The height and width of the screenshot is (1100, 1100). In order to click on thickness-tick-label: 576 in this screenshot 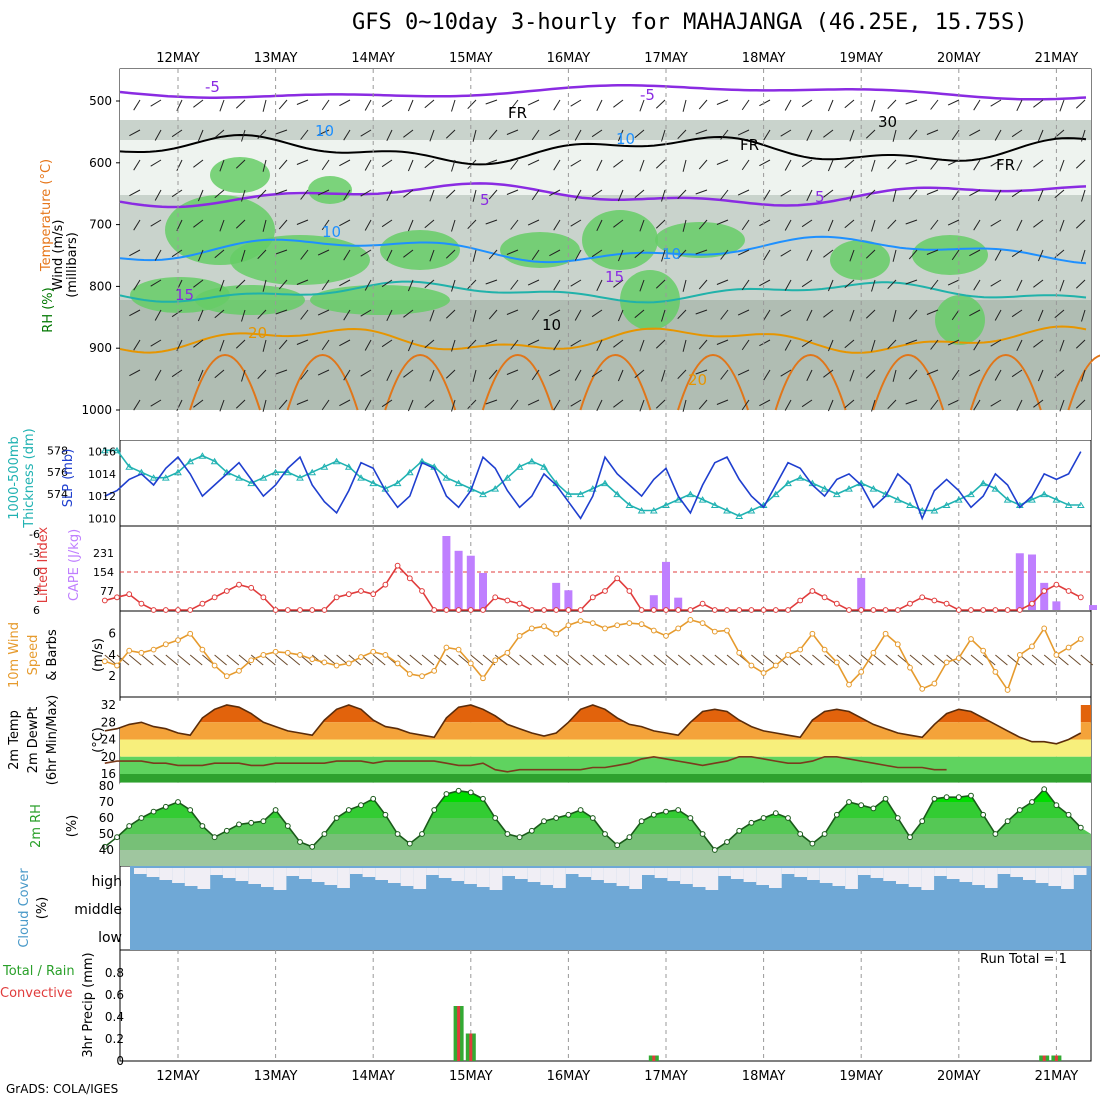, I will do `click(57, 472)`.